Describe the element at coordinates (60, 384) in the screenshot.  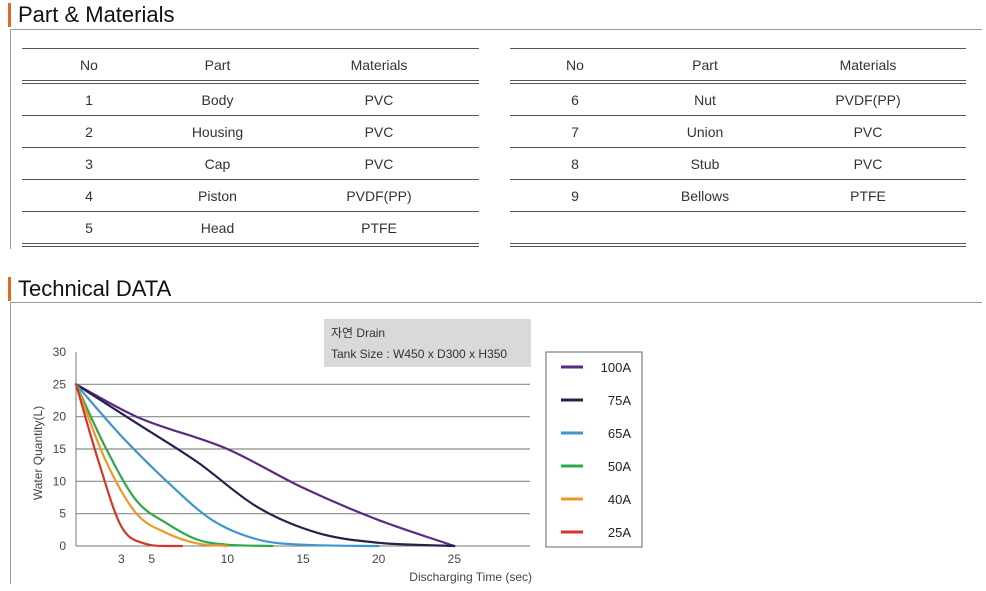
I see `y-tick-label: 25` at that location.